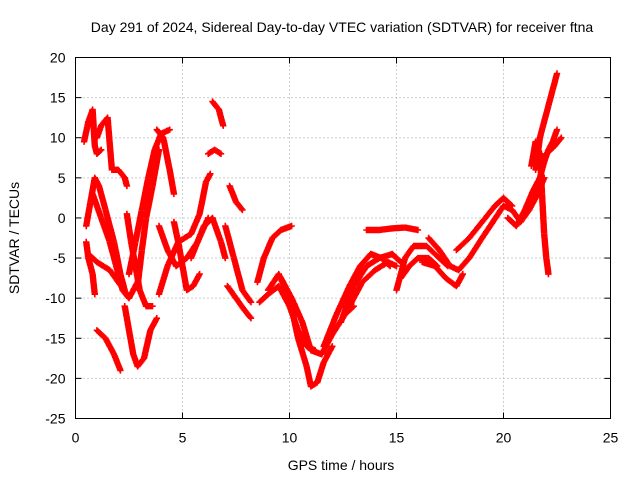  I want to click on y-tick-label: -25, so click(55, 419).